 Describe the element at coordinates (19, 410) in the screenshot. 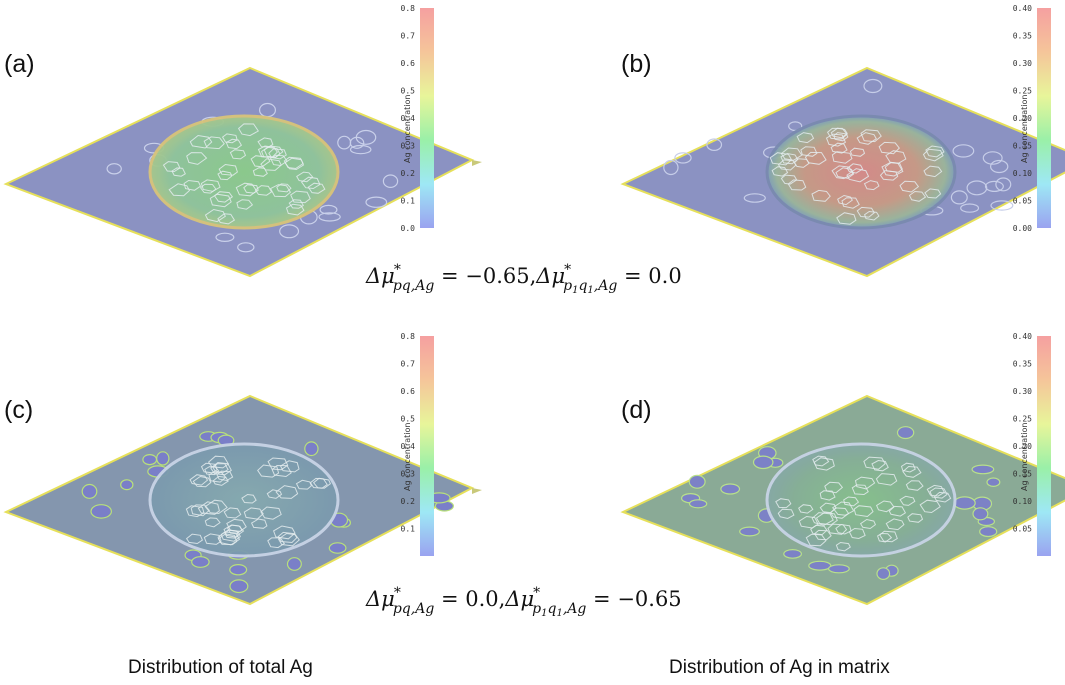

I see `panel-label-c: (c)` at that location.